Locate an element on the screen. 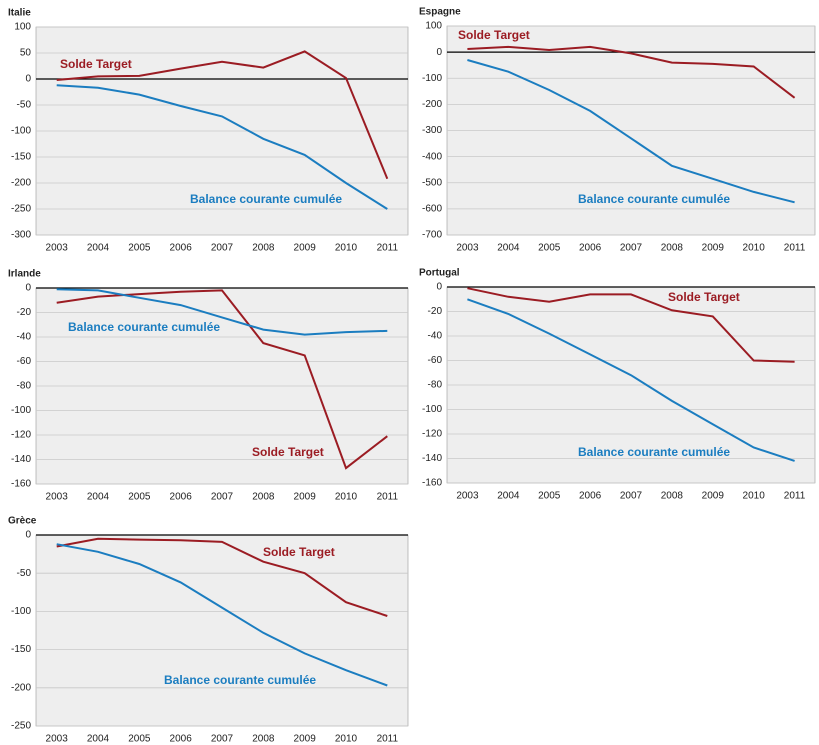 The width and height of the screenshot is (819, 745). chart-title: Italie is located at coordinates (19, 13).